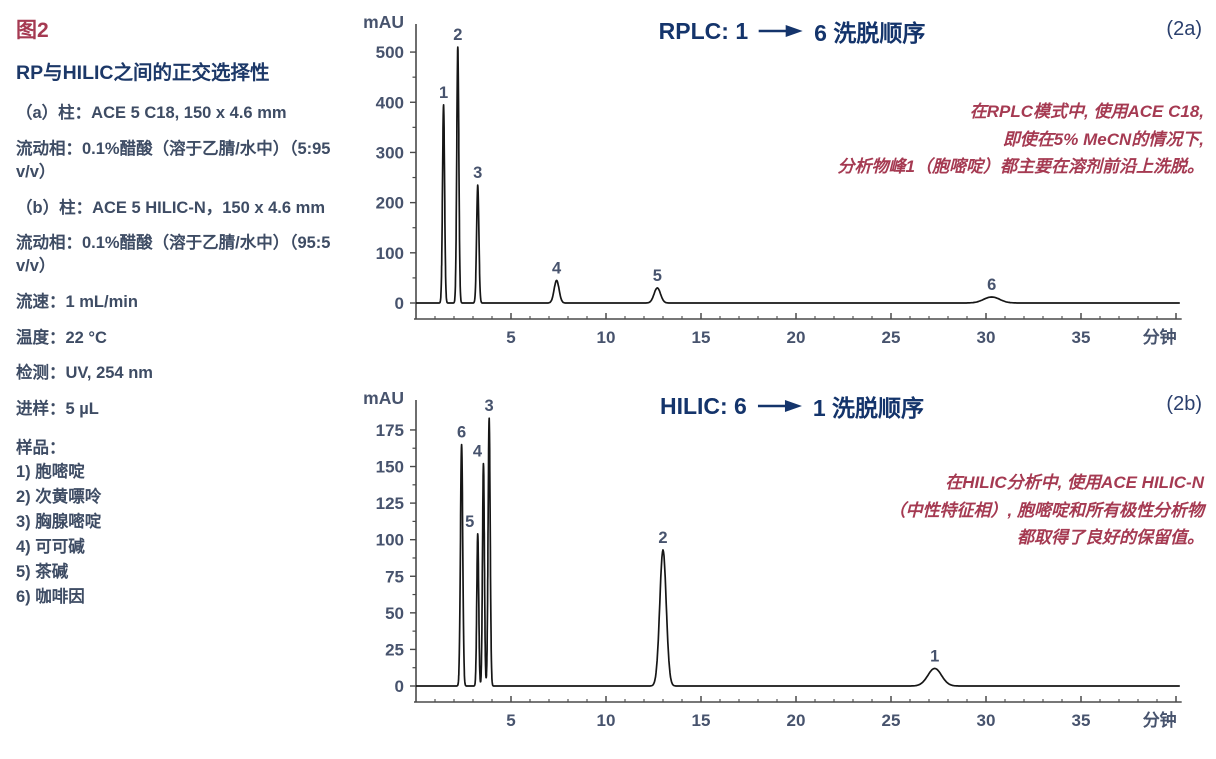 Image resolution: width=1216 pixels, height=759 pixels. What do you see at coordinates (390, 203) in the screenshot?
I see `svg-text: 200` at bounding box center [390, 203].